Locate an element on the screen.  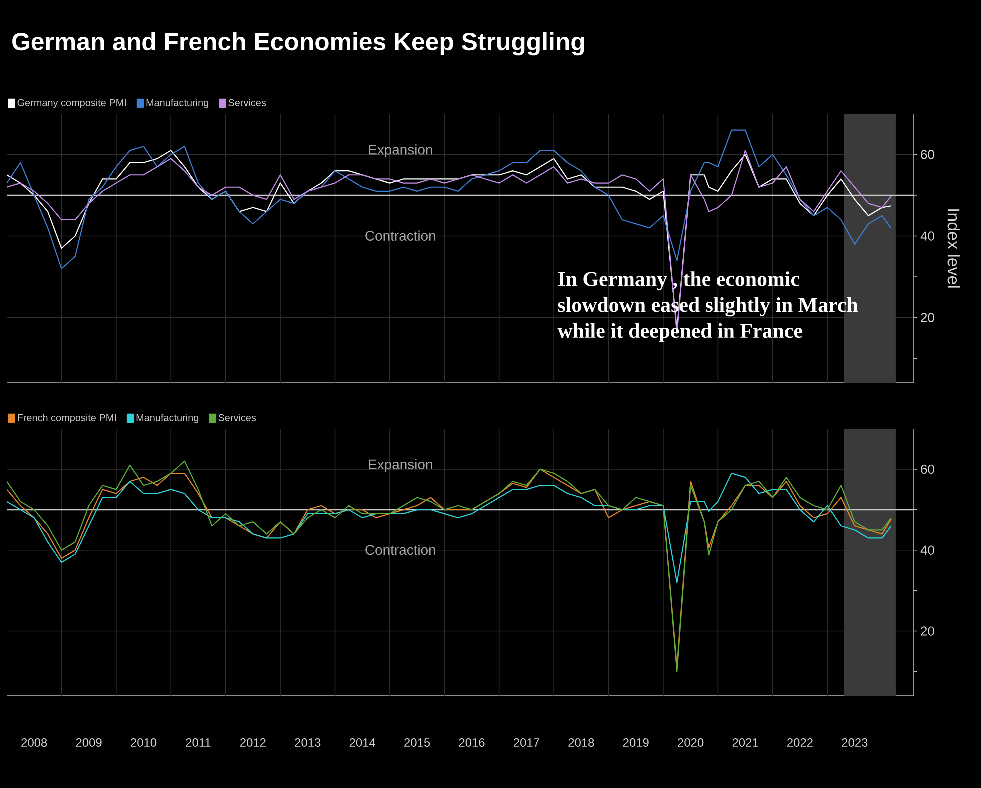
x-tick-label: 2011 is located at coordinates (198, 742).